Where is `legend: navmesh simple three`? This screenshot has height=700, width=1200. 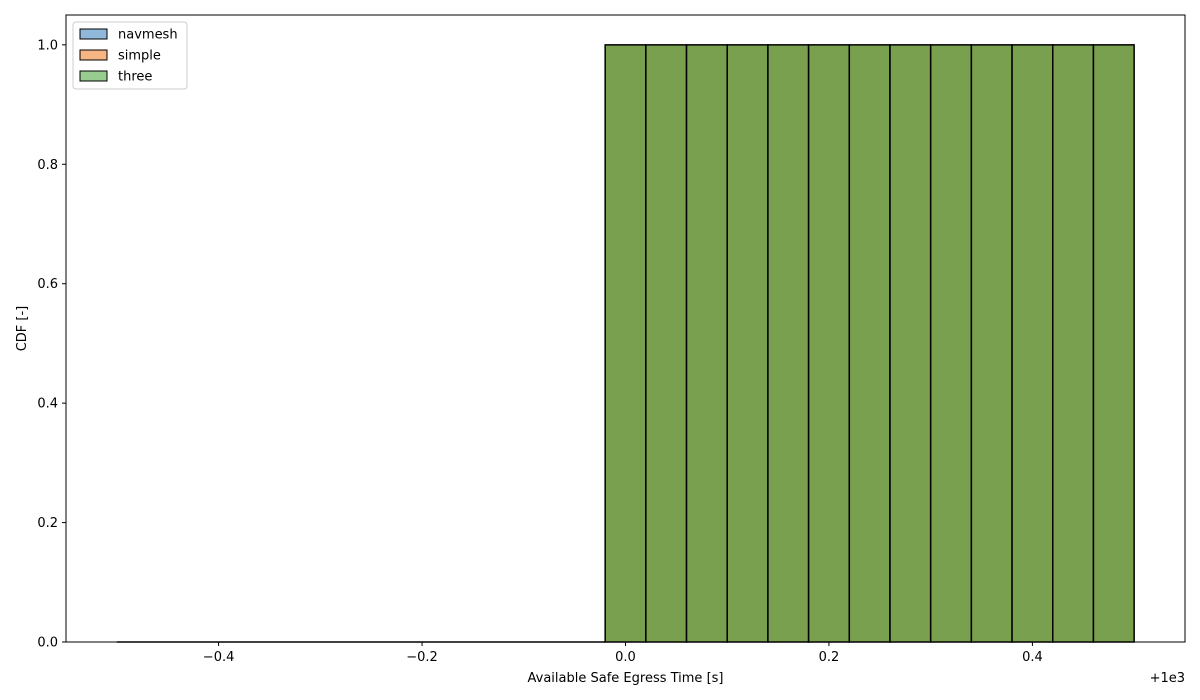 legend: navmesh simple three is located at coordinates (130, 55).